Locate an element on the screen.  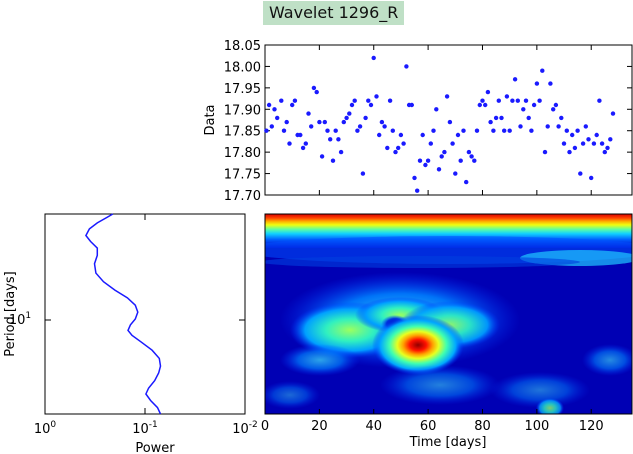
wavelet-xticks: 0 20 40 60 80 100 120 is located at coordinates (432, 421).